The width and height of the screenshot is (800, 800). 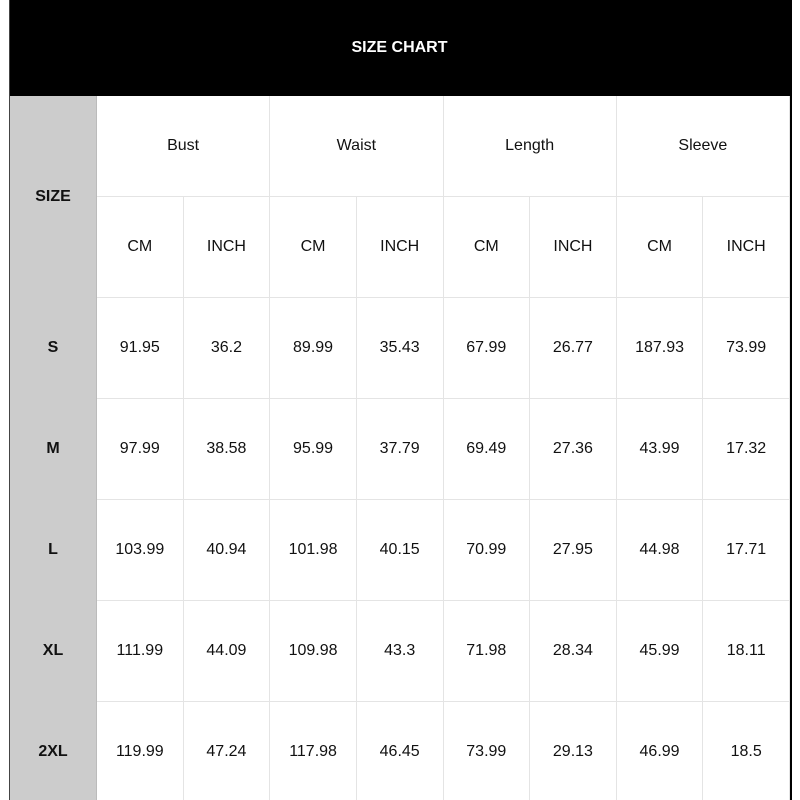 I want to click on size-label: M, so click(x=53, y=449).